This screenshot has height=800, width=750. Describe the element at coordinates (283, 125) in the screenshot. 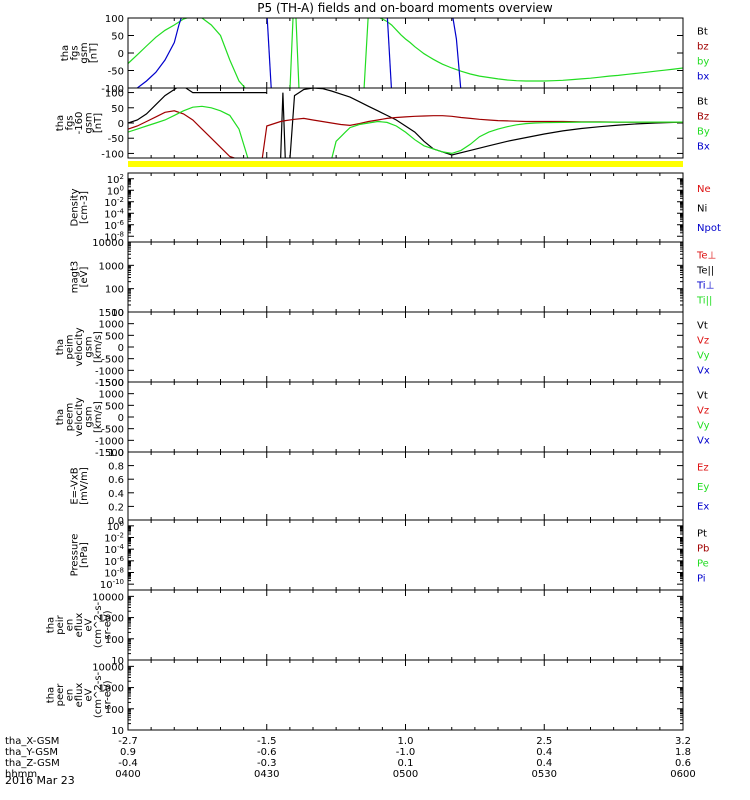

I see `series-line-Bt_c` at that location.